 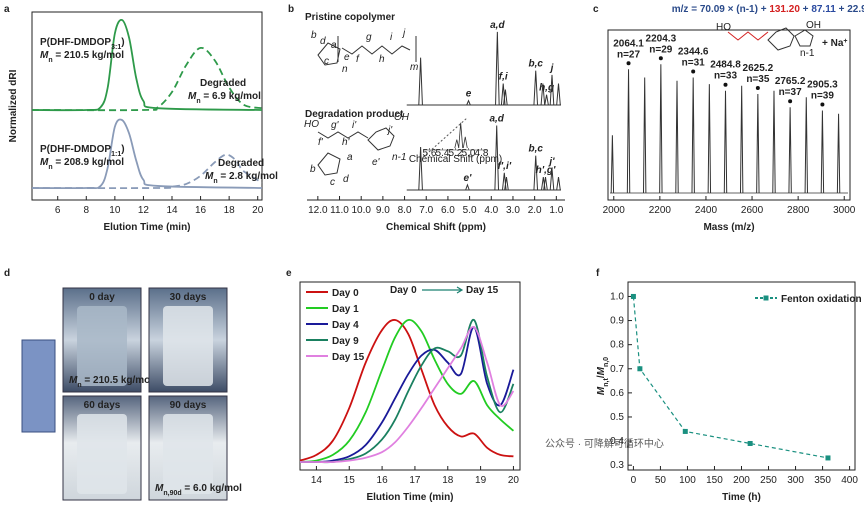 What do you see at coordinates (50, 60) in the screenshot?
I see `text-part: n` at bounding box center [50, 60].